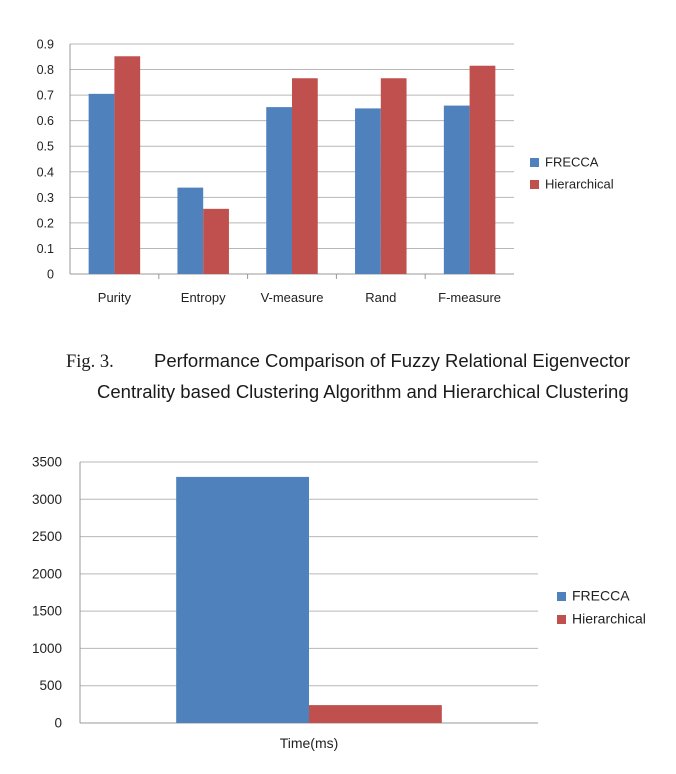  Describe the element at coordinates (47, 462) in the screenshot. I see `y-tick-label: 3500` at that location.